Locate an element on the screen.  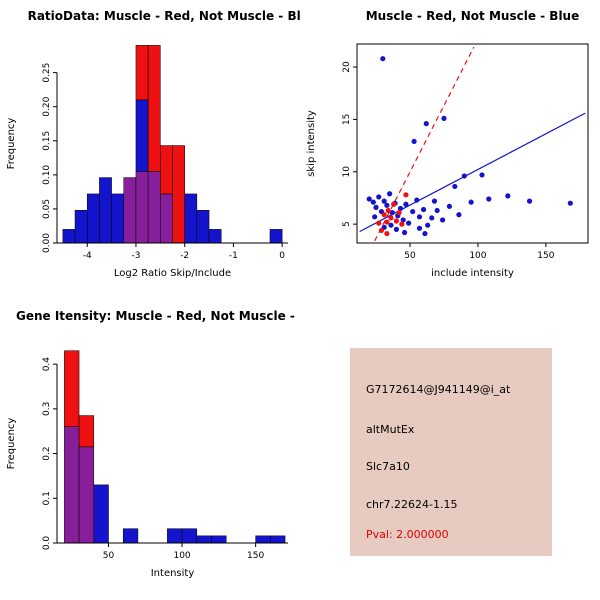
svg-text: 20 is located at coordinates (347, 67).